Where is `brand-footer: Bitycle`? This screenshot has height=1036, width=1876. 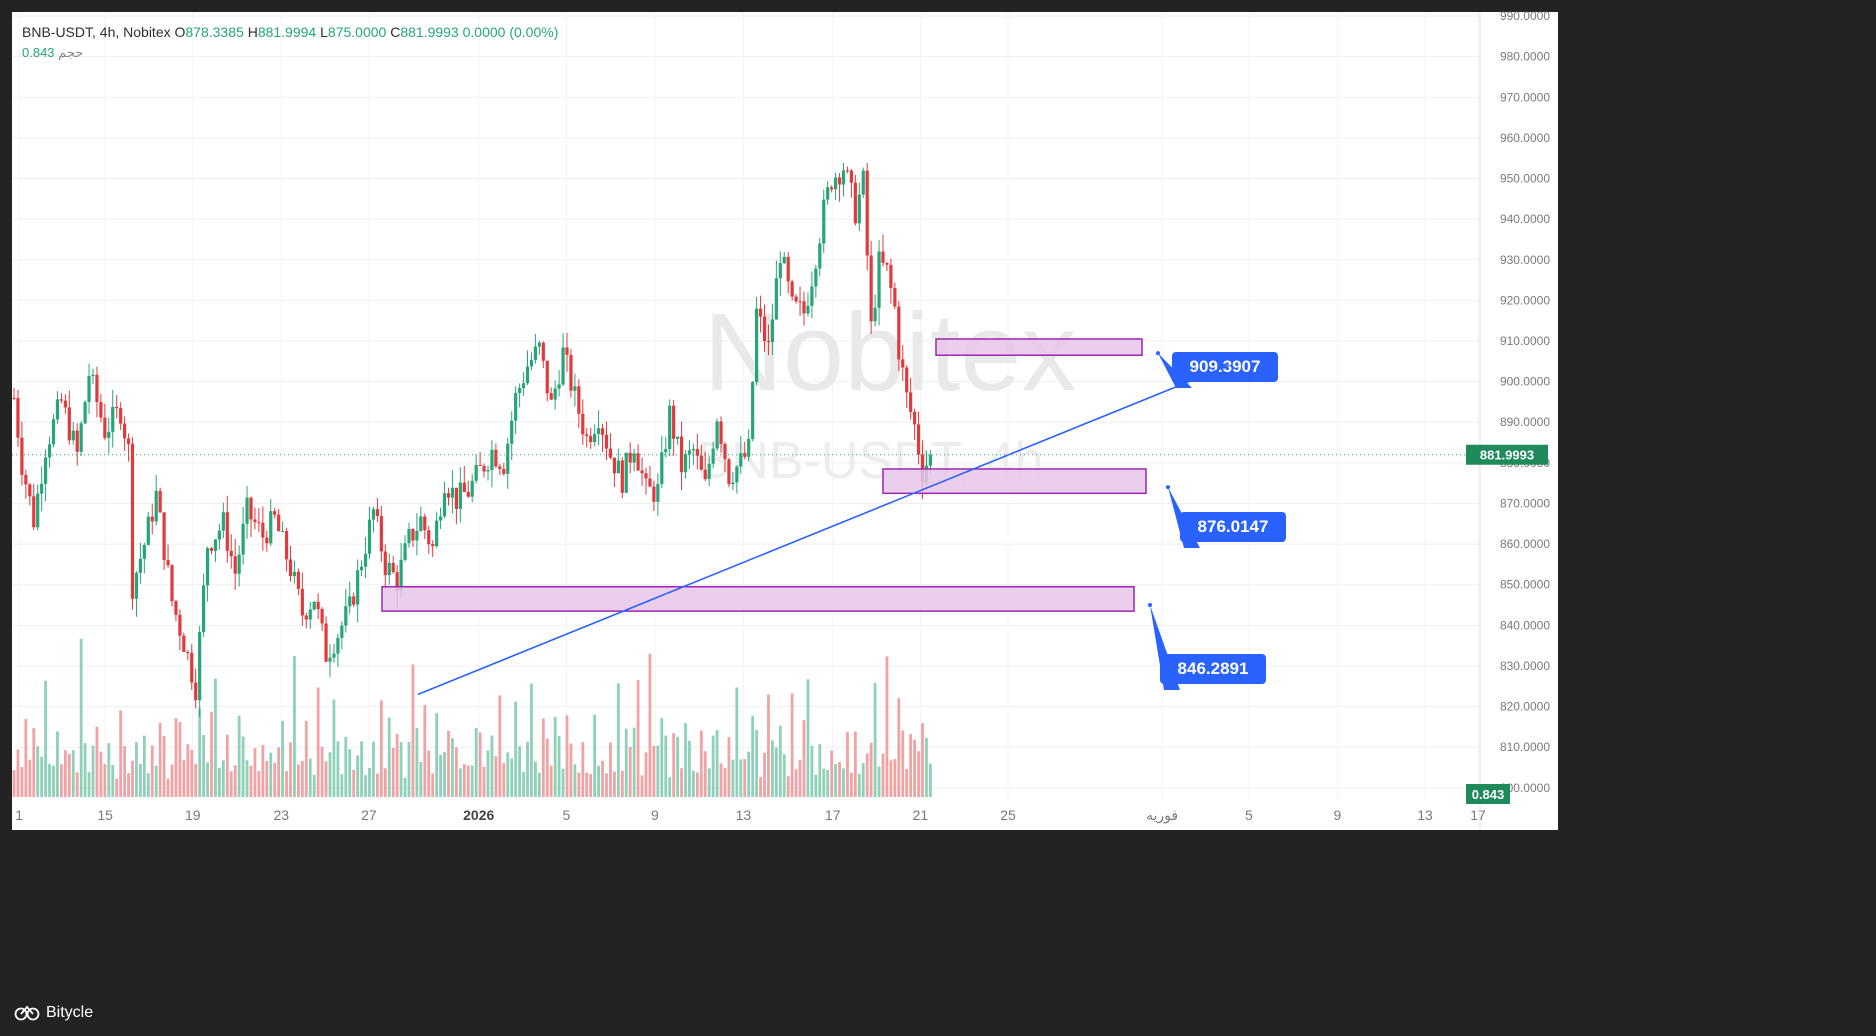 brand-footer: Bitycle is located at coordinates (53, 1013).